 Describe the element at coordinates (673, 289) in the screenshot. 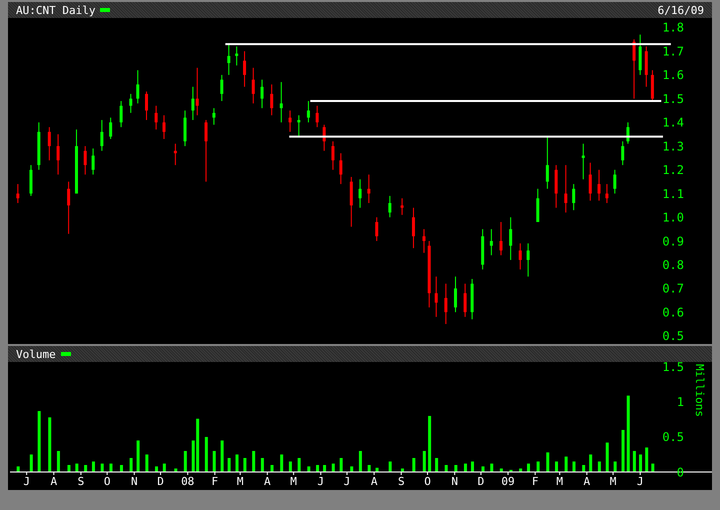

I see `y-tick-label: 0.7` at that location.